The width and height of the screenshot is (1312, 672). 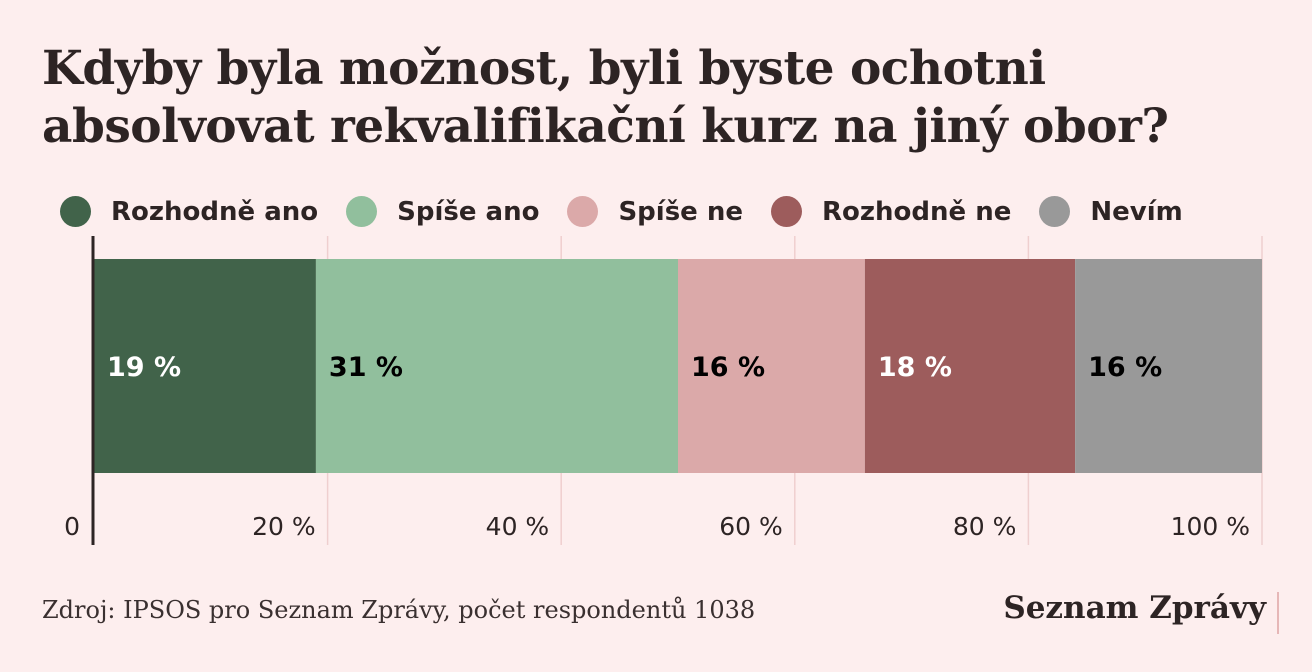 I want to click on x-tick-label: 0, so click(x=72, y=526).